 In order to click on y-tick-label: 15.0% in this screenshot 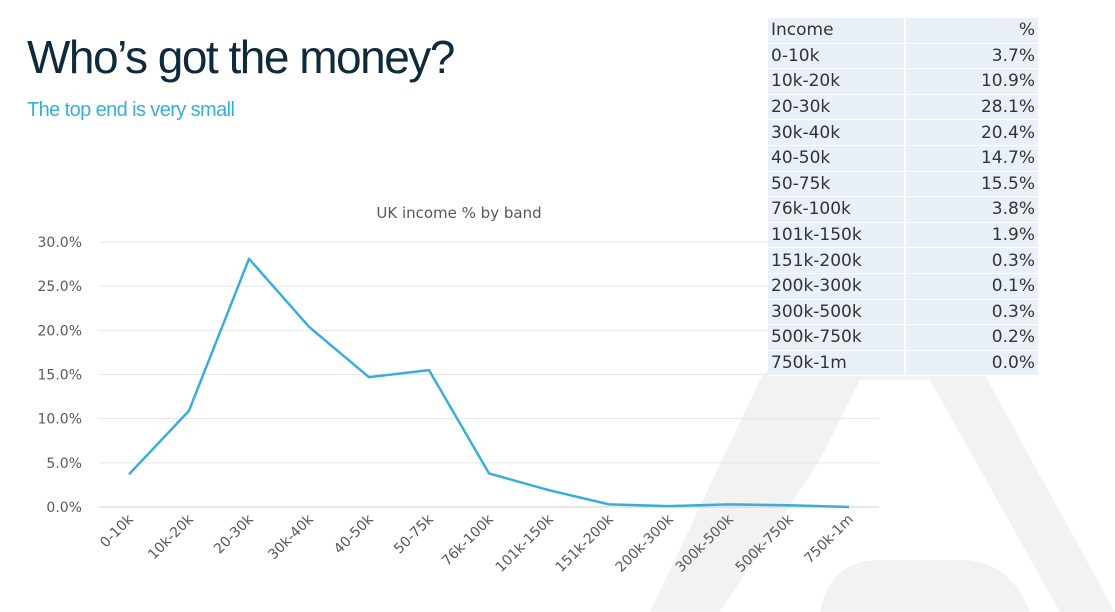, I will do `click(60, 376)`.